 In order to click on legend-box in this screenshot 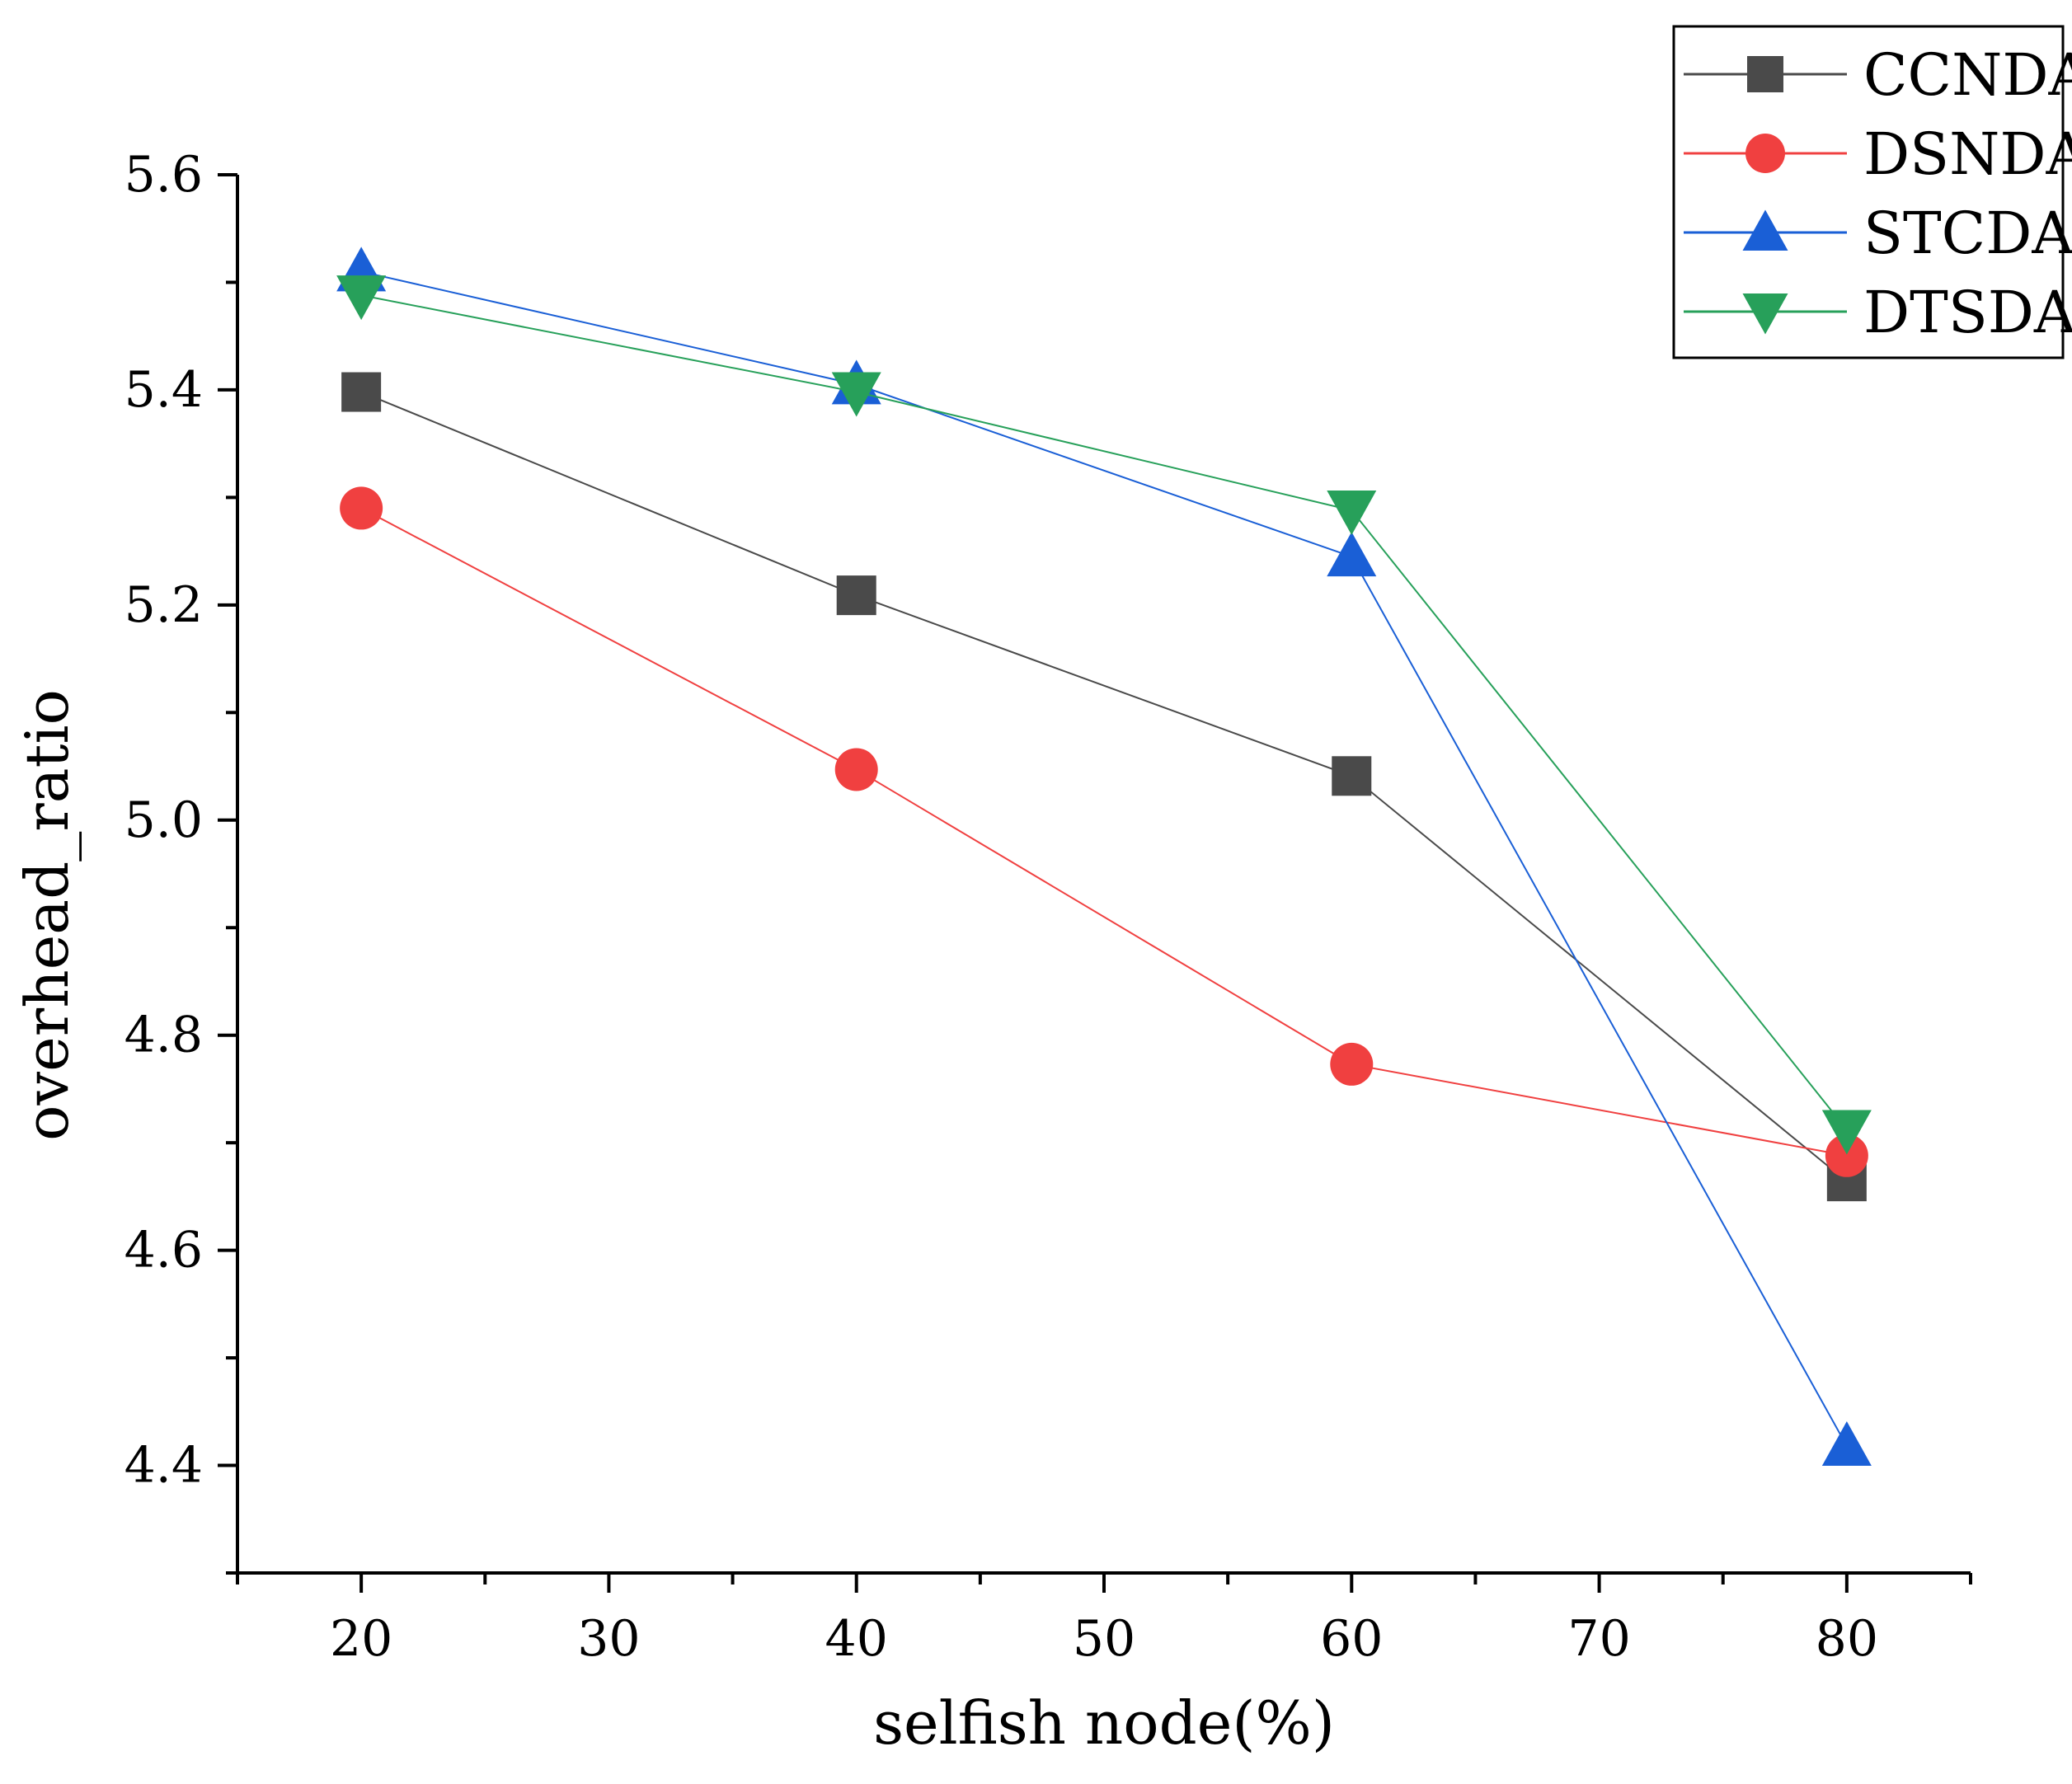, I will do `click(1868, 192)`.